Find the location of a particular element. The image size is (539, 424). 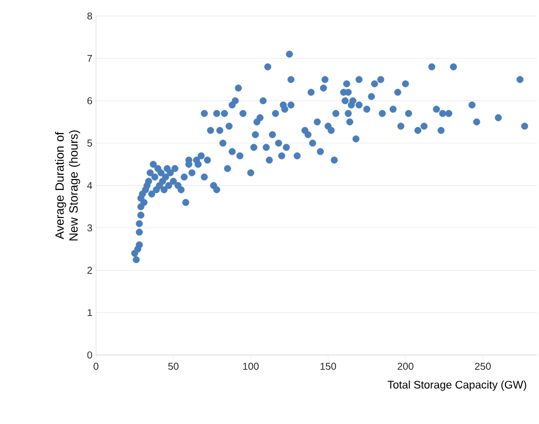

x-tick-label: 150 is located at coordinates (328, 366).